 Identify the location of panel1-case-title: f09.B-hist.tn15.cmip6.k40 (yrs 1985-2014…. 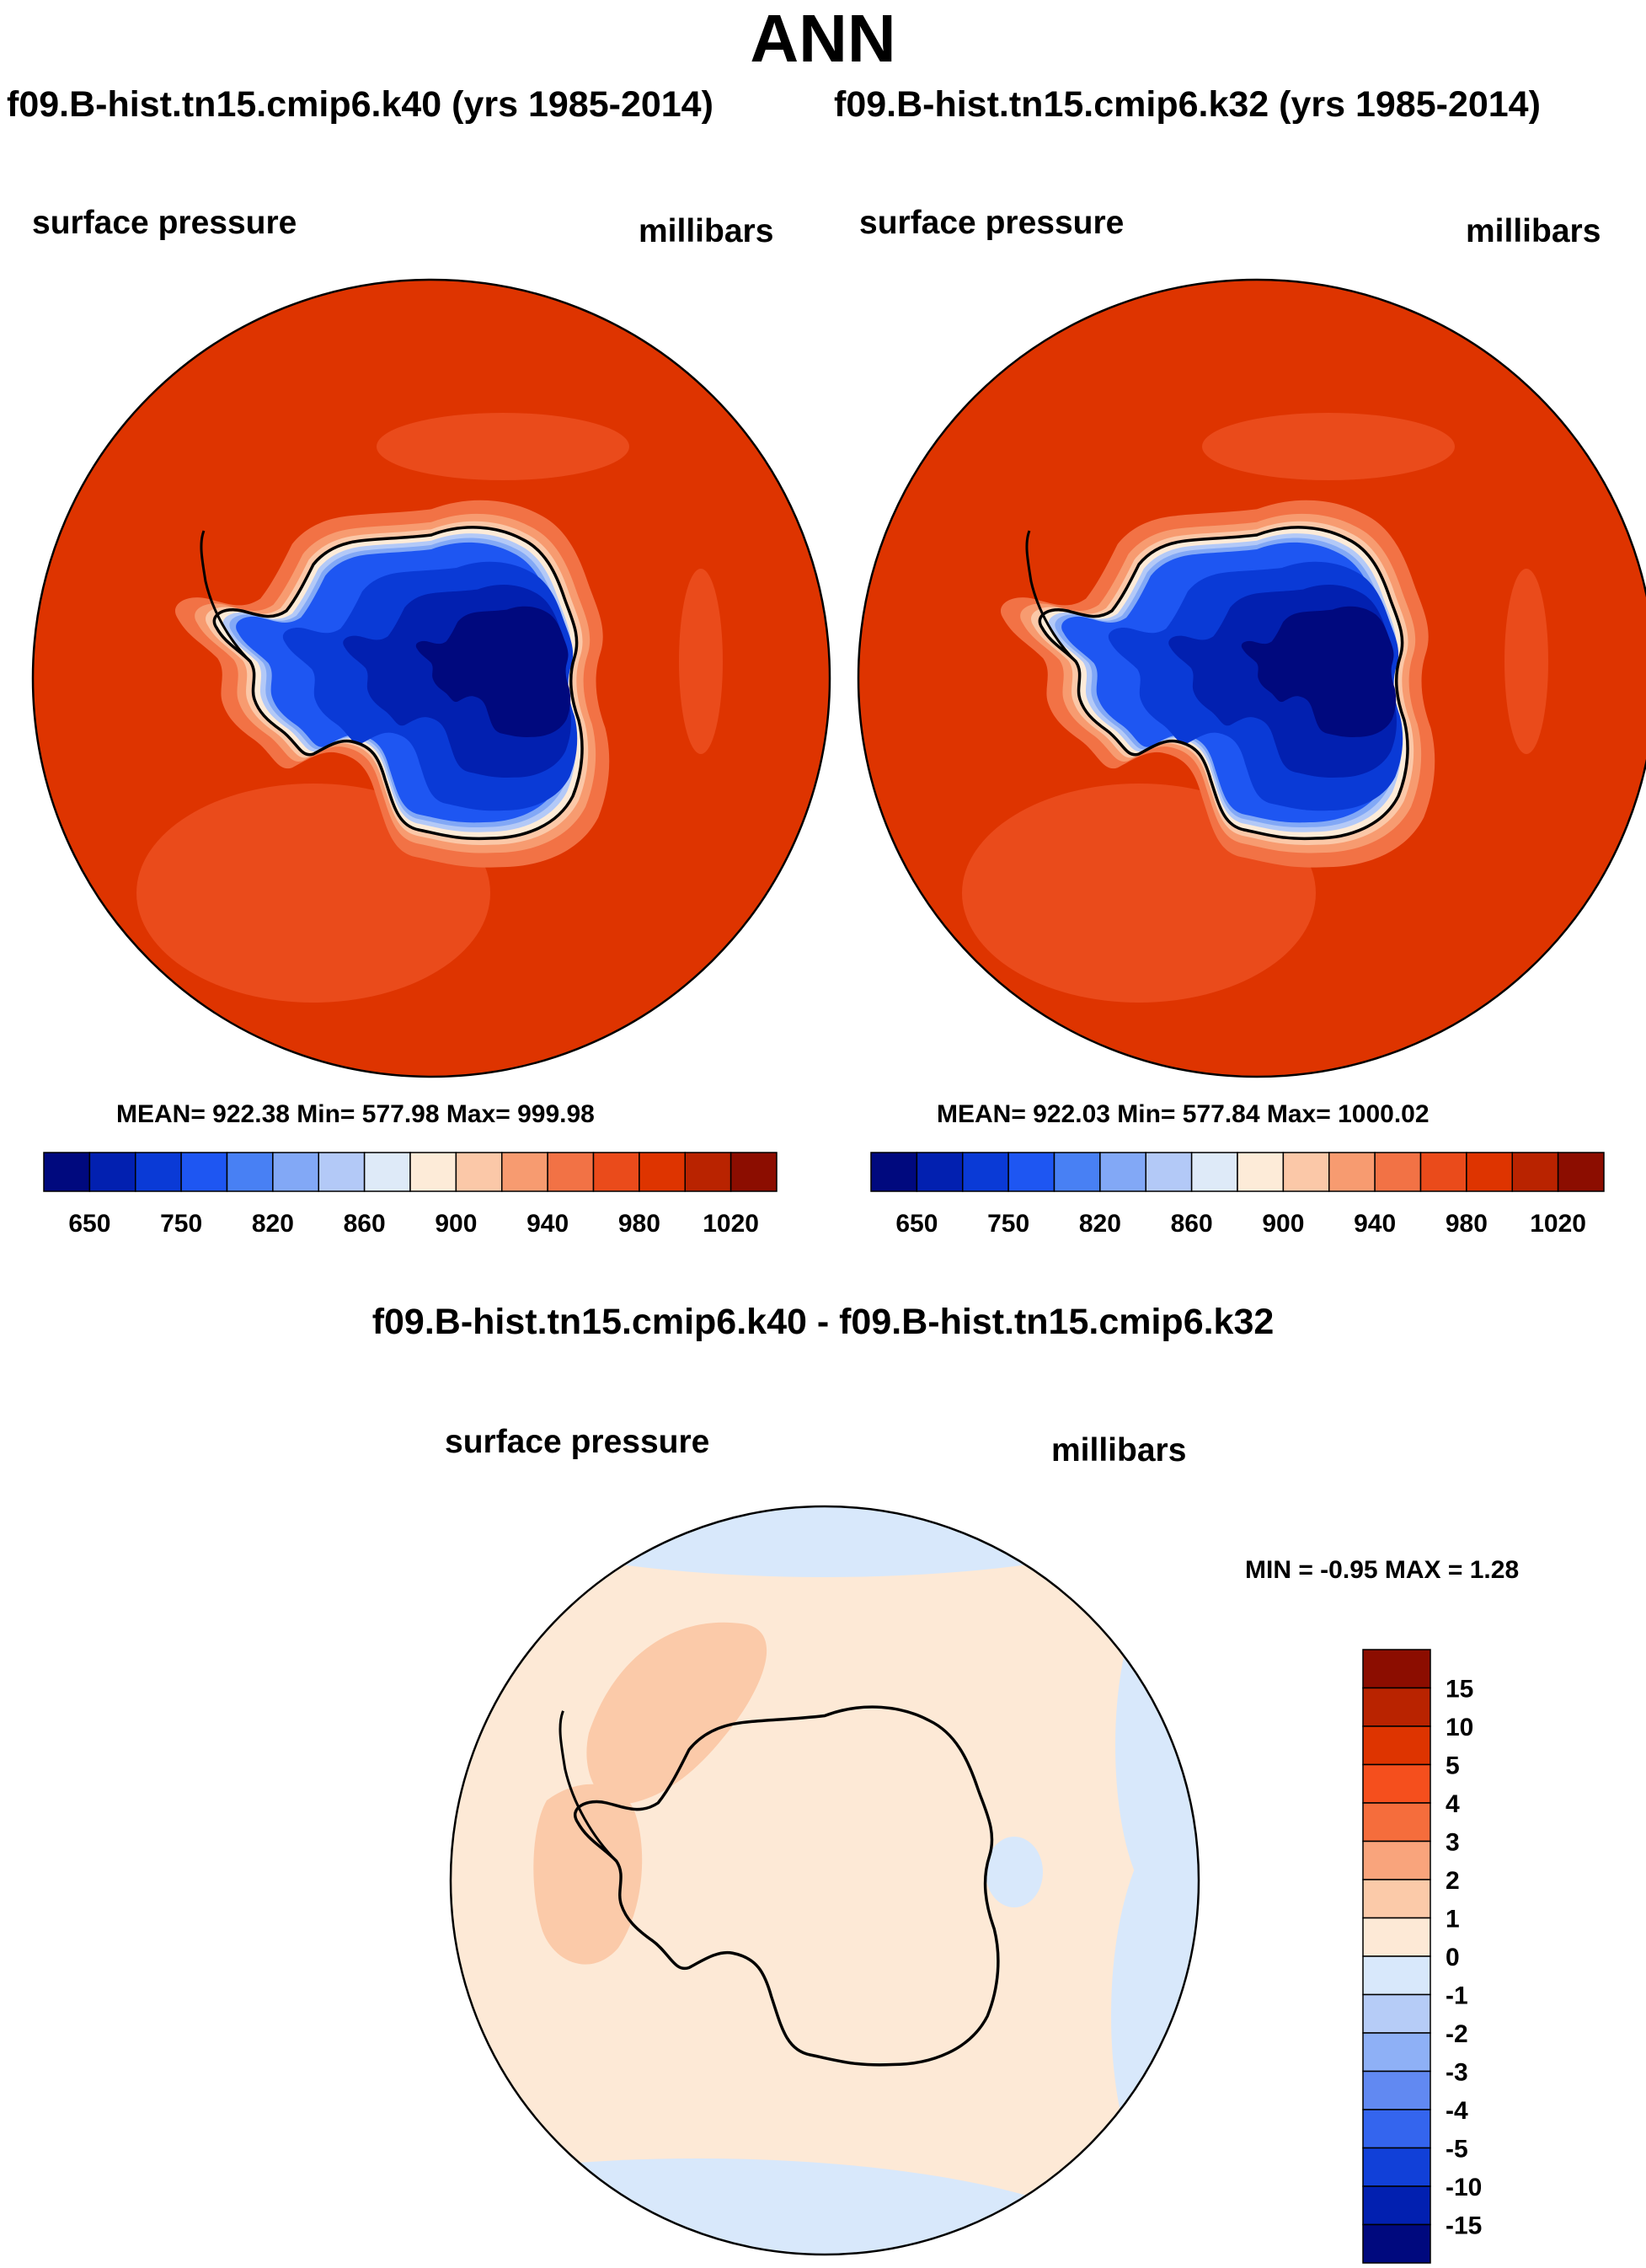
(360, 104).